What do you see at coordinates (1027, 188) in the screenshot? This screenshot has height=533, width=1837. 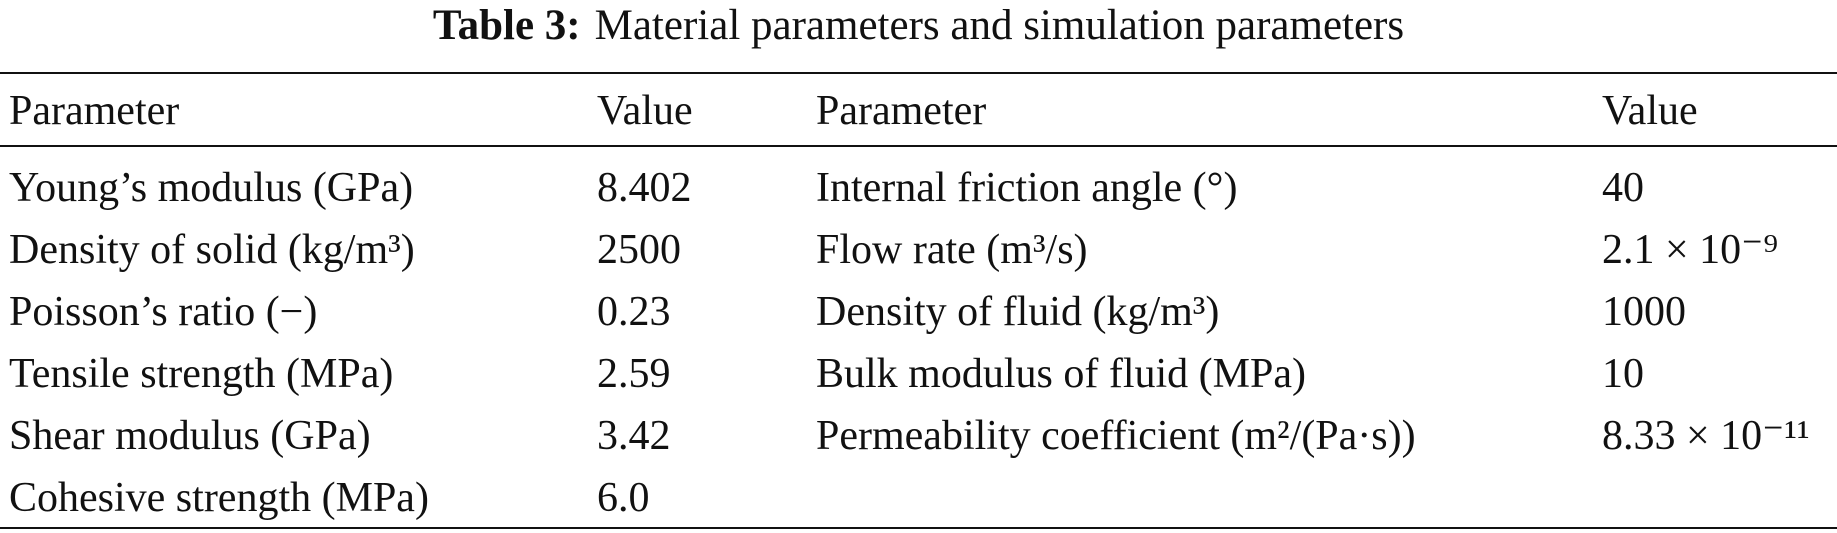 I see `parameter-cell: Internal friction angle (°)` at bounding box center [1027, 188].